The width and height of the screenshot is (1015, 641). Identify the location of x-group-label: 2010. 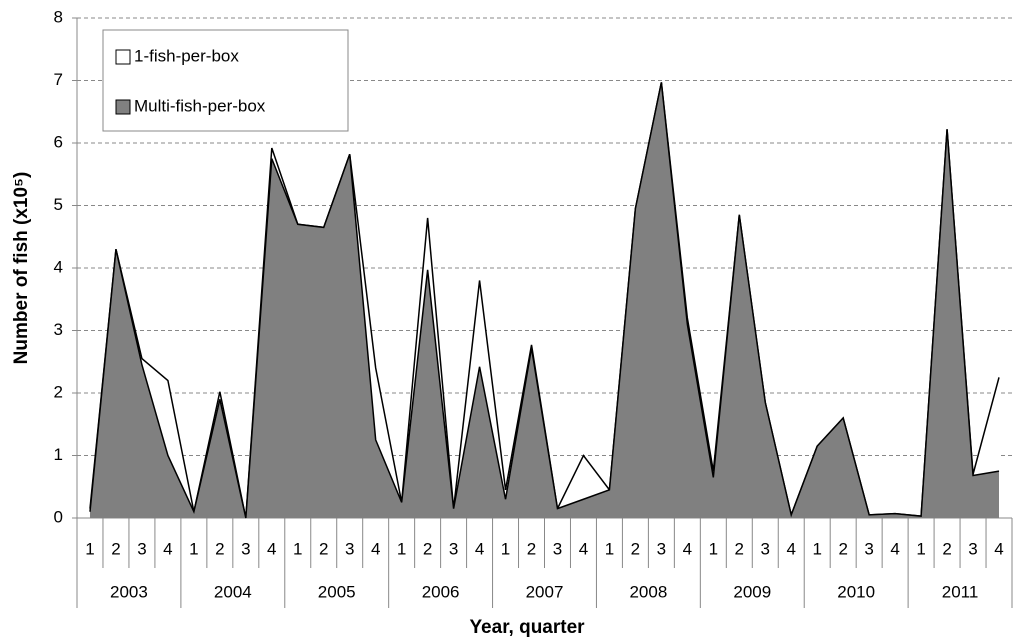
(856, 591).